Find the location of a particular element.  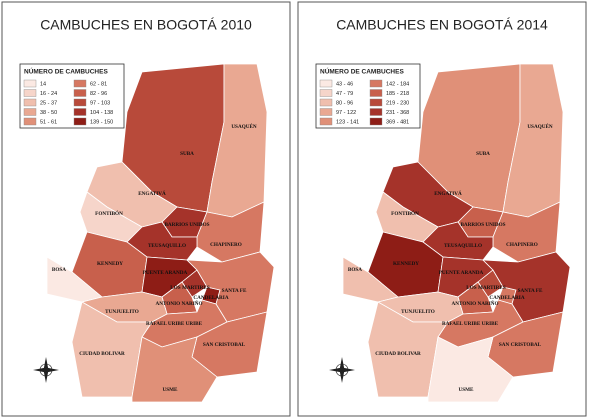

legend-label: 43 - 46 is located at coordinates (344, 84).